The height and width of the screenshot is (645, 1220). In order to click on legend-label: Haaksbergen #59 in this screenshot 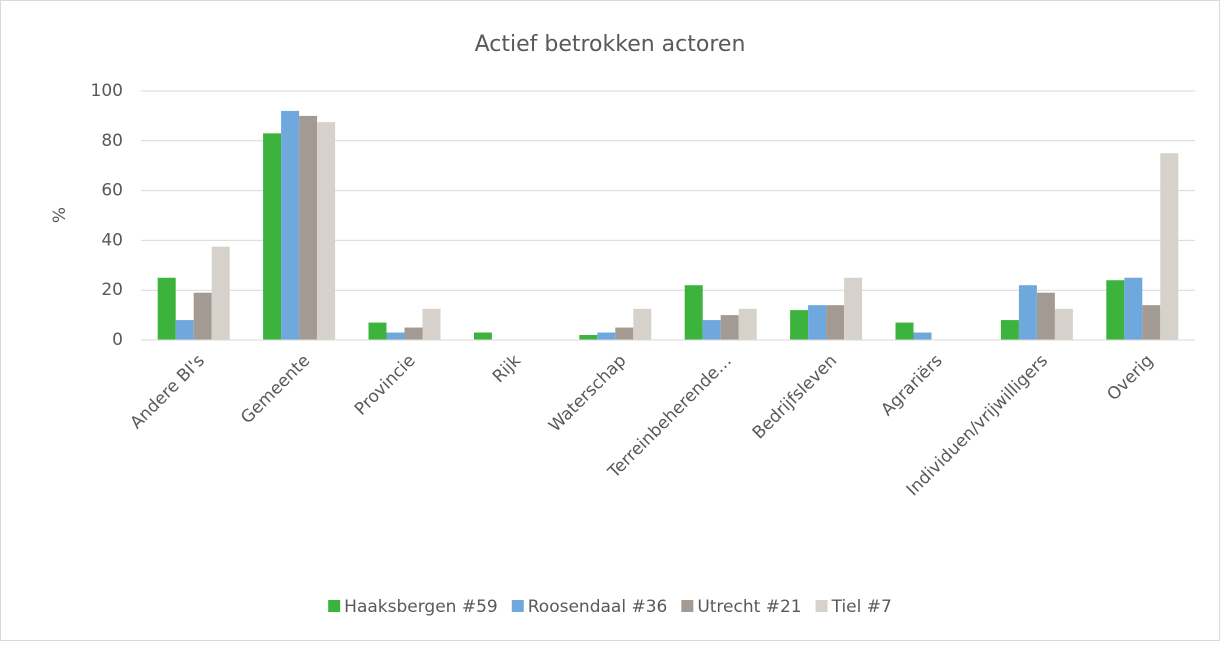, I will do `click(421, 607)`.